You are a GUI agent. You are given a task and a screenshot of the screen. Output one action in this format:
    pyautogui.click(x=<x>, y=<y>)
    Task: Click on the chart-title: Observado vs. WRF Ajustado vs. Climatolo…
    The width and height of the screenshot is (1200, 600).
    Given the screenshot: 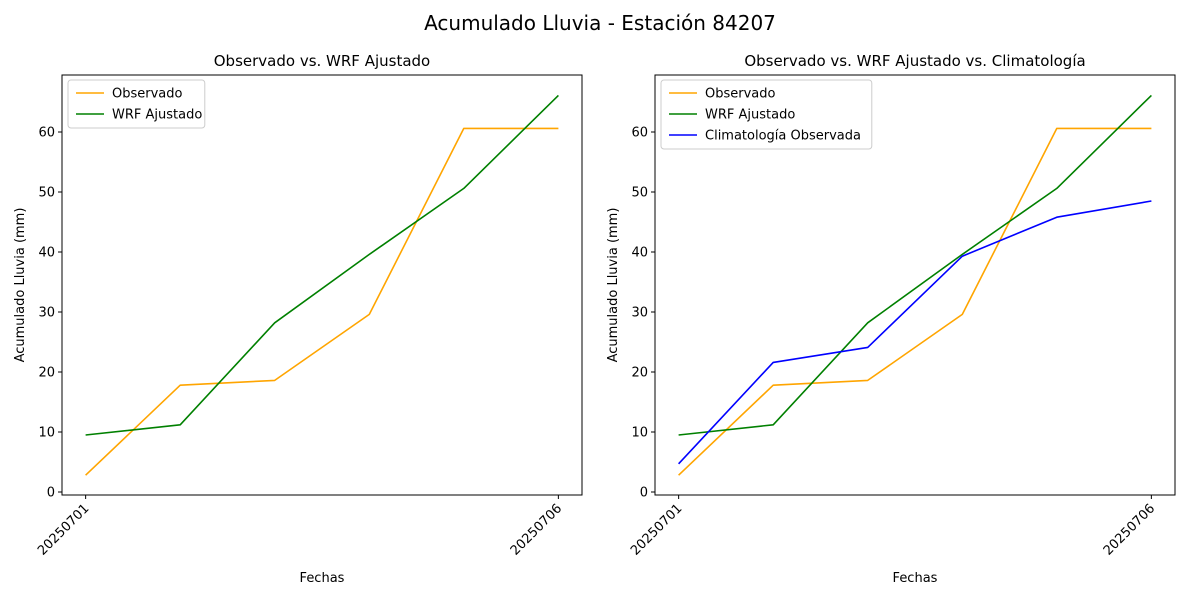 What is the action you would take?
    pyautogui.click(x=914, y=61)
    